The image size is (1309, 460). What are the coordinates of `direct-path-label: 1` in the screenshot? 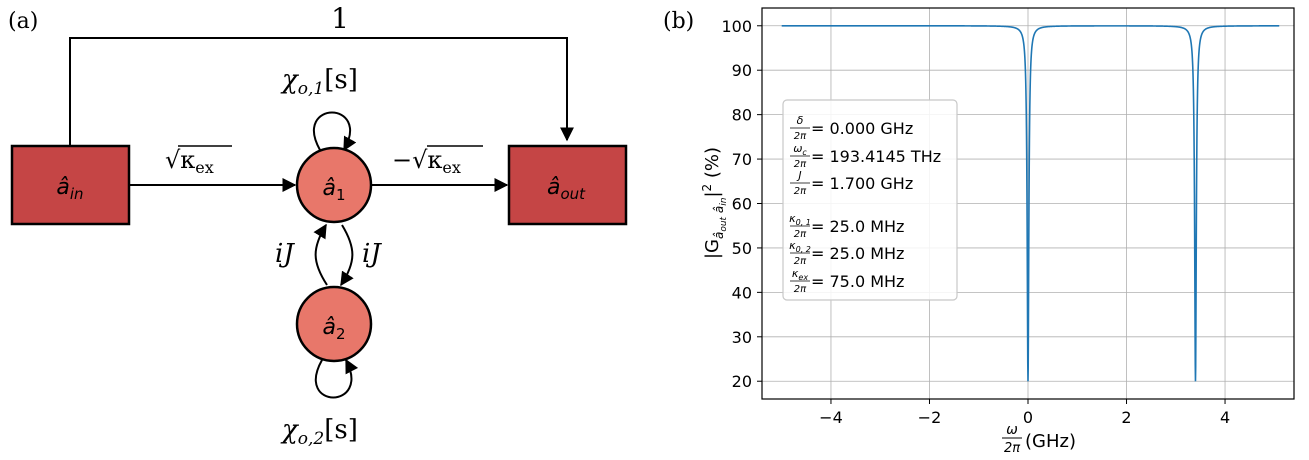 It's located at (340, 18).